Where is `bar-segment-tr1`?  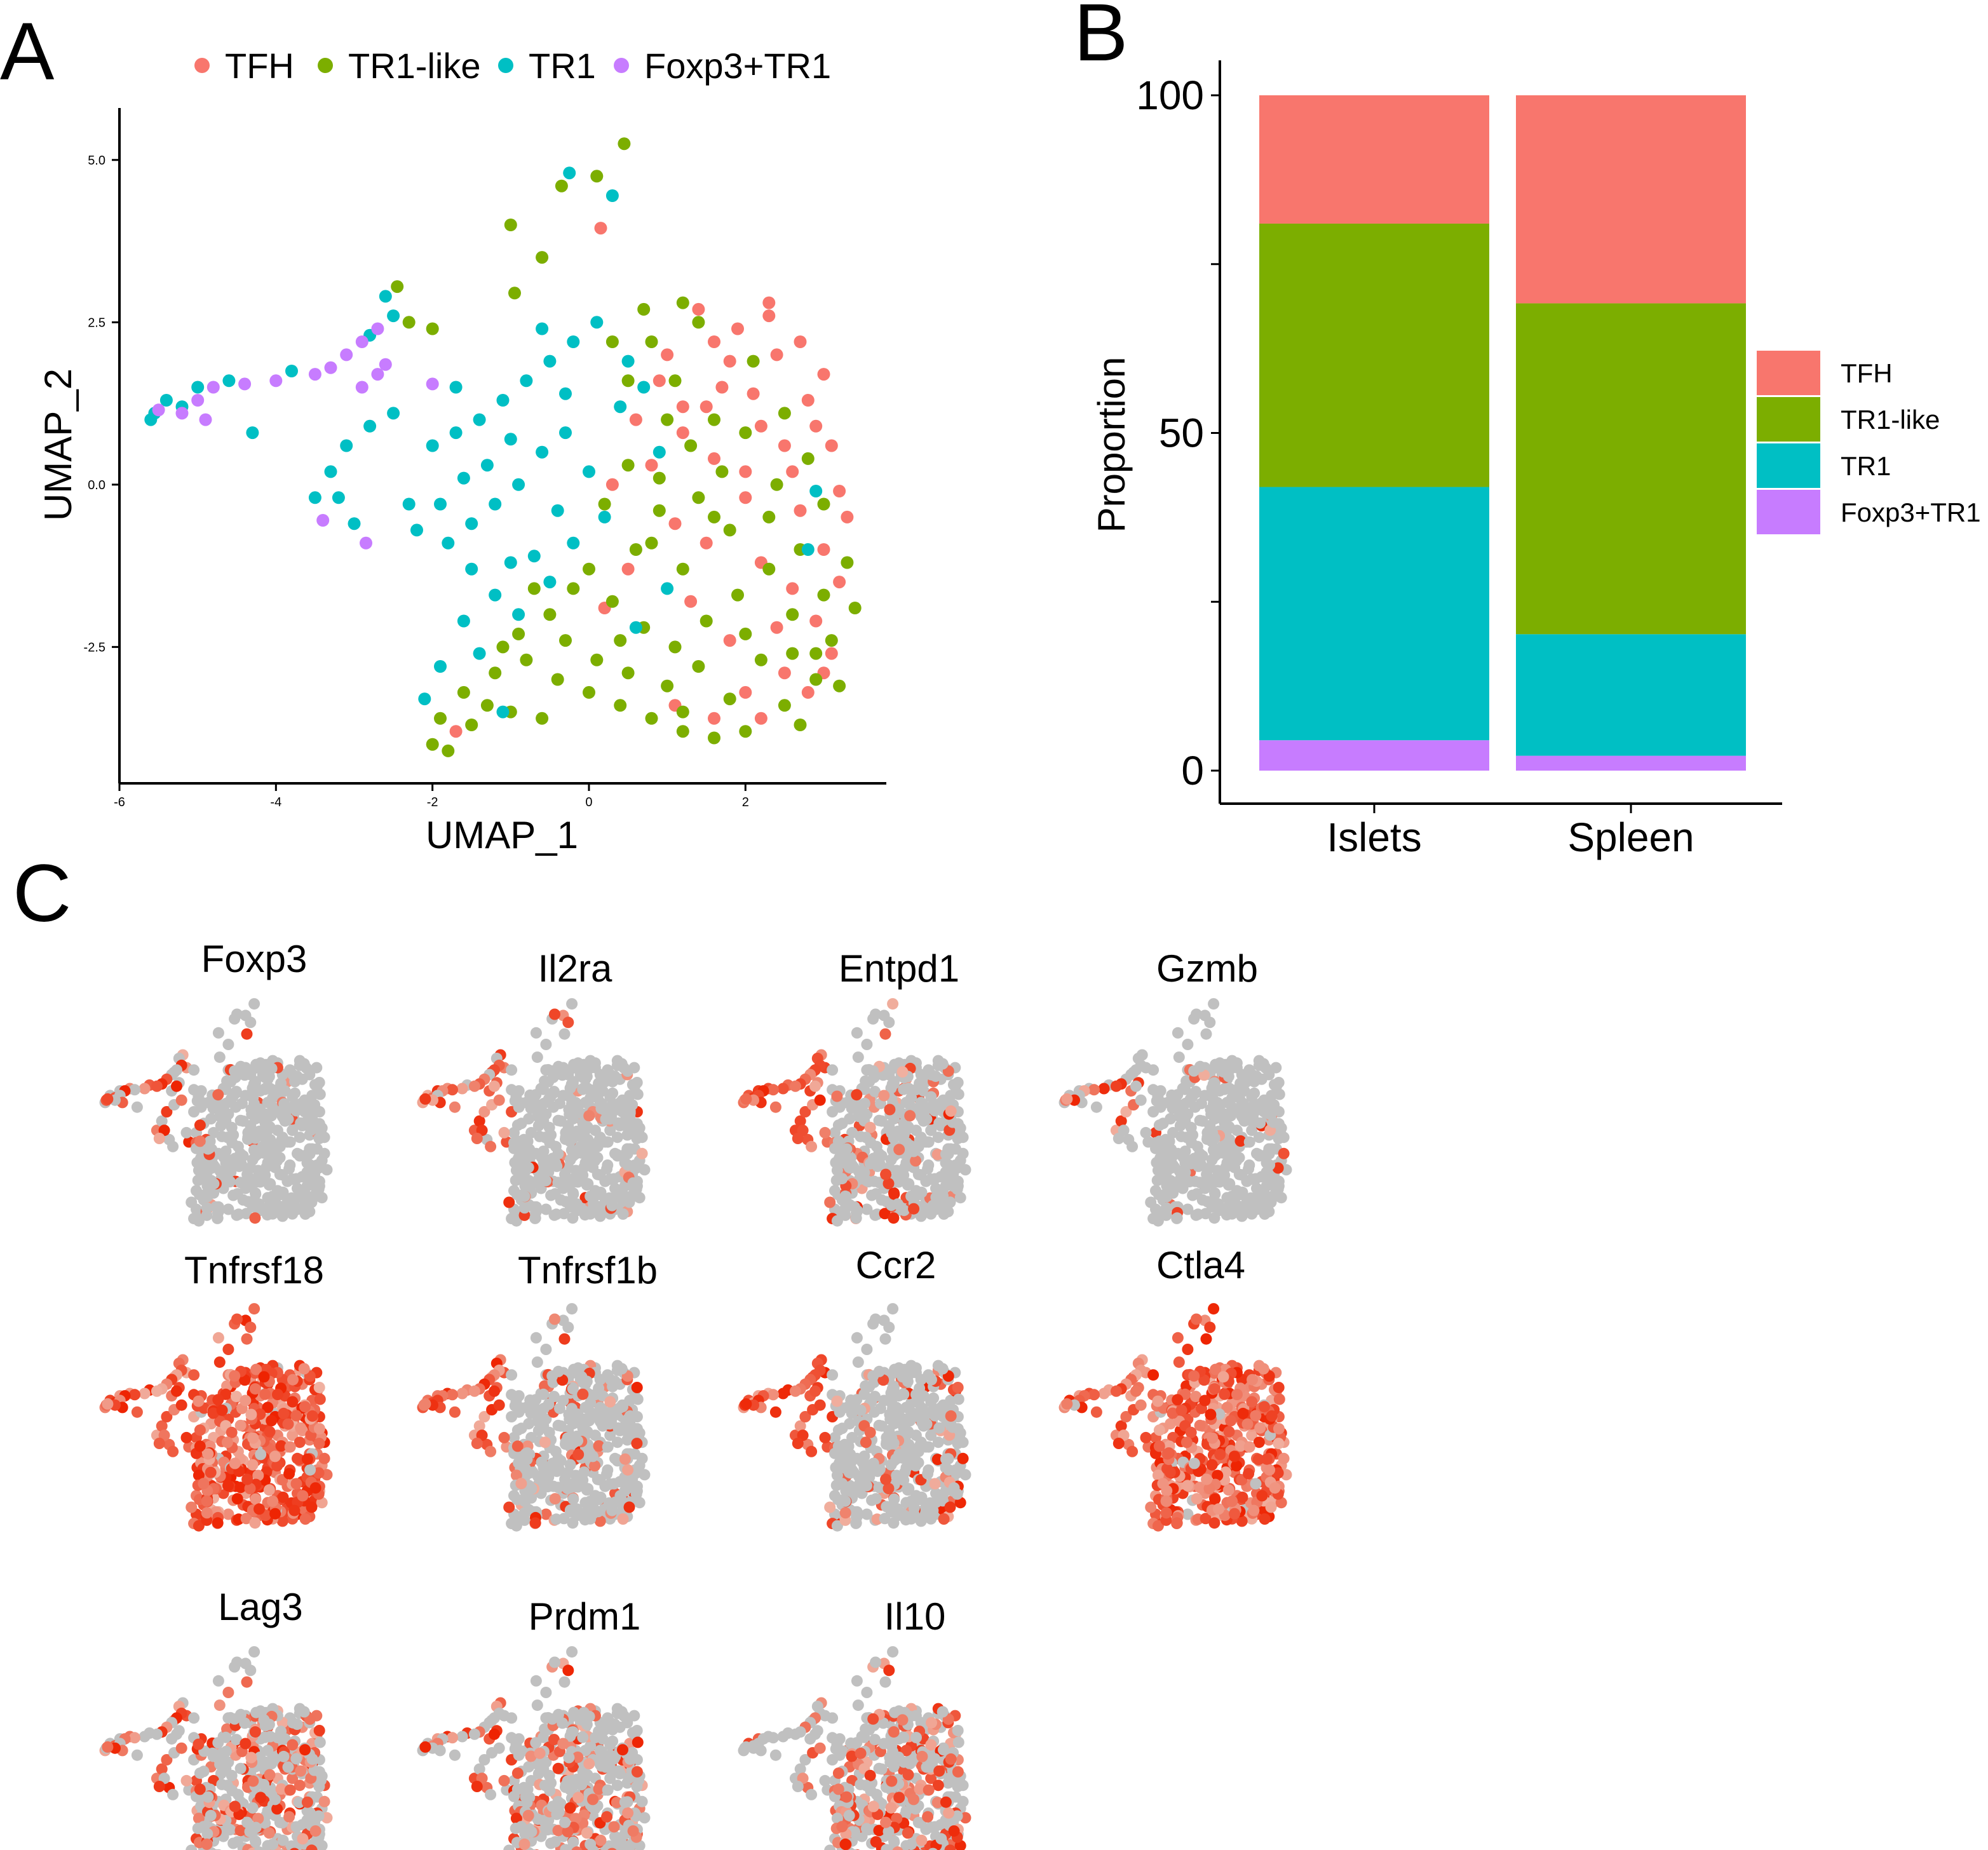 bar-segment-tr1 is located at coordinates (1631, 695).